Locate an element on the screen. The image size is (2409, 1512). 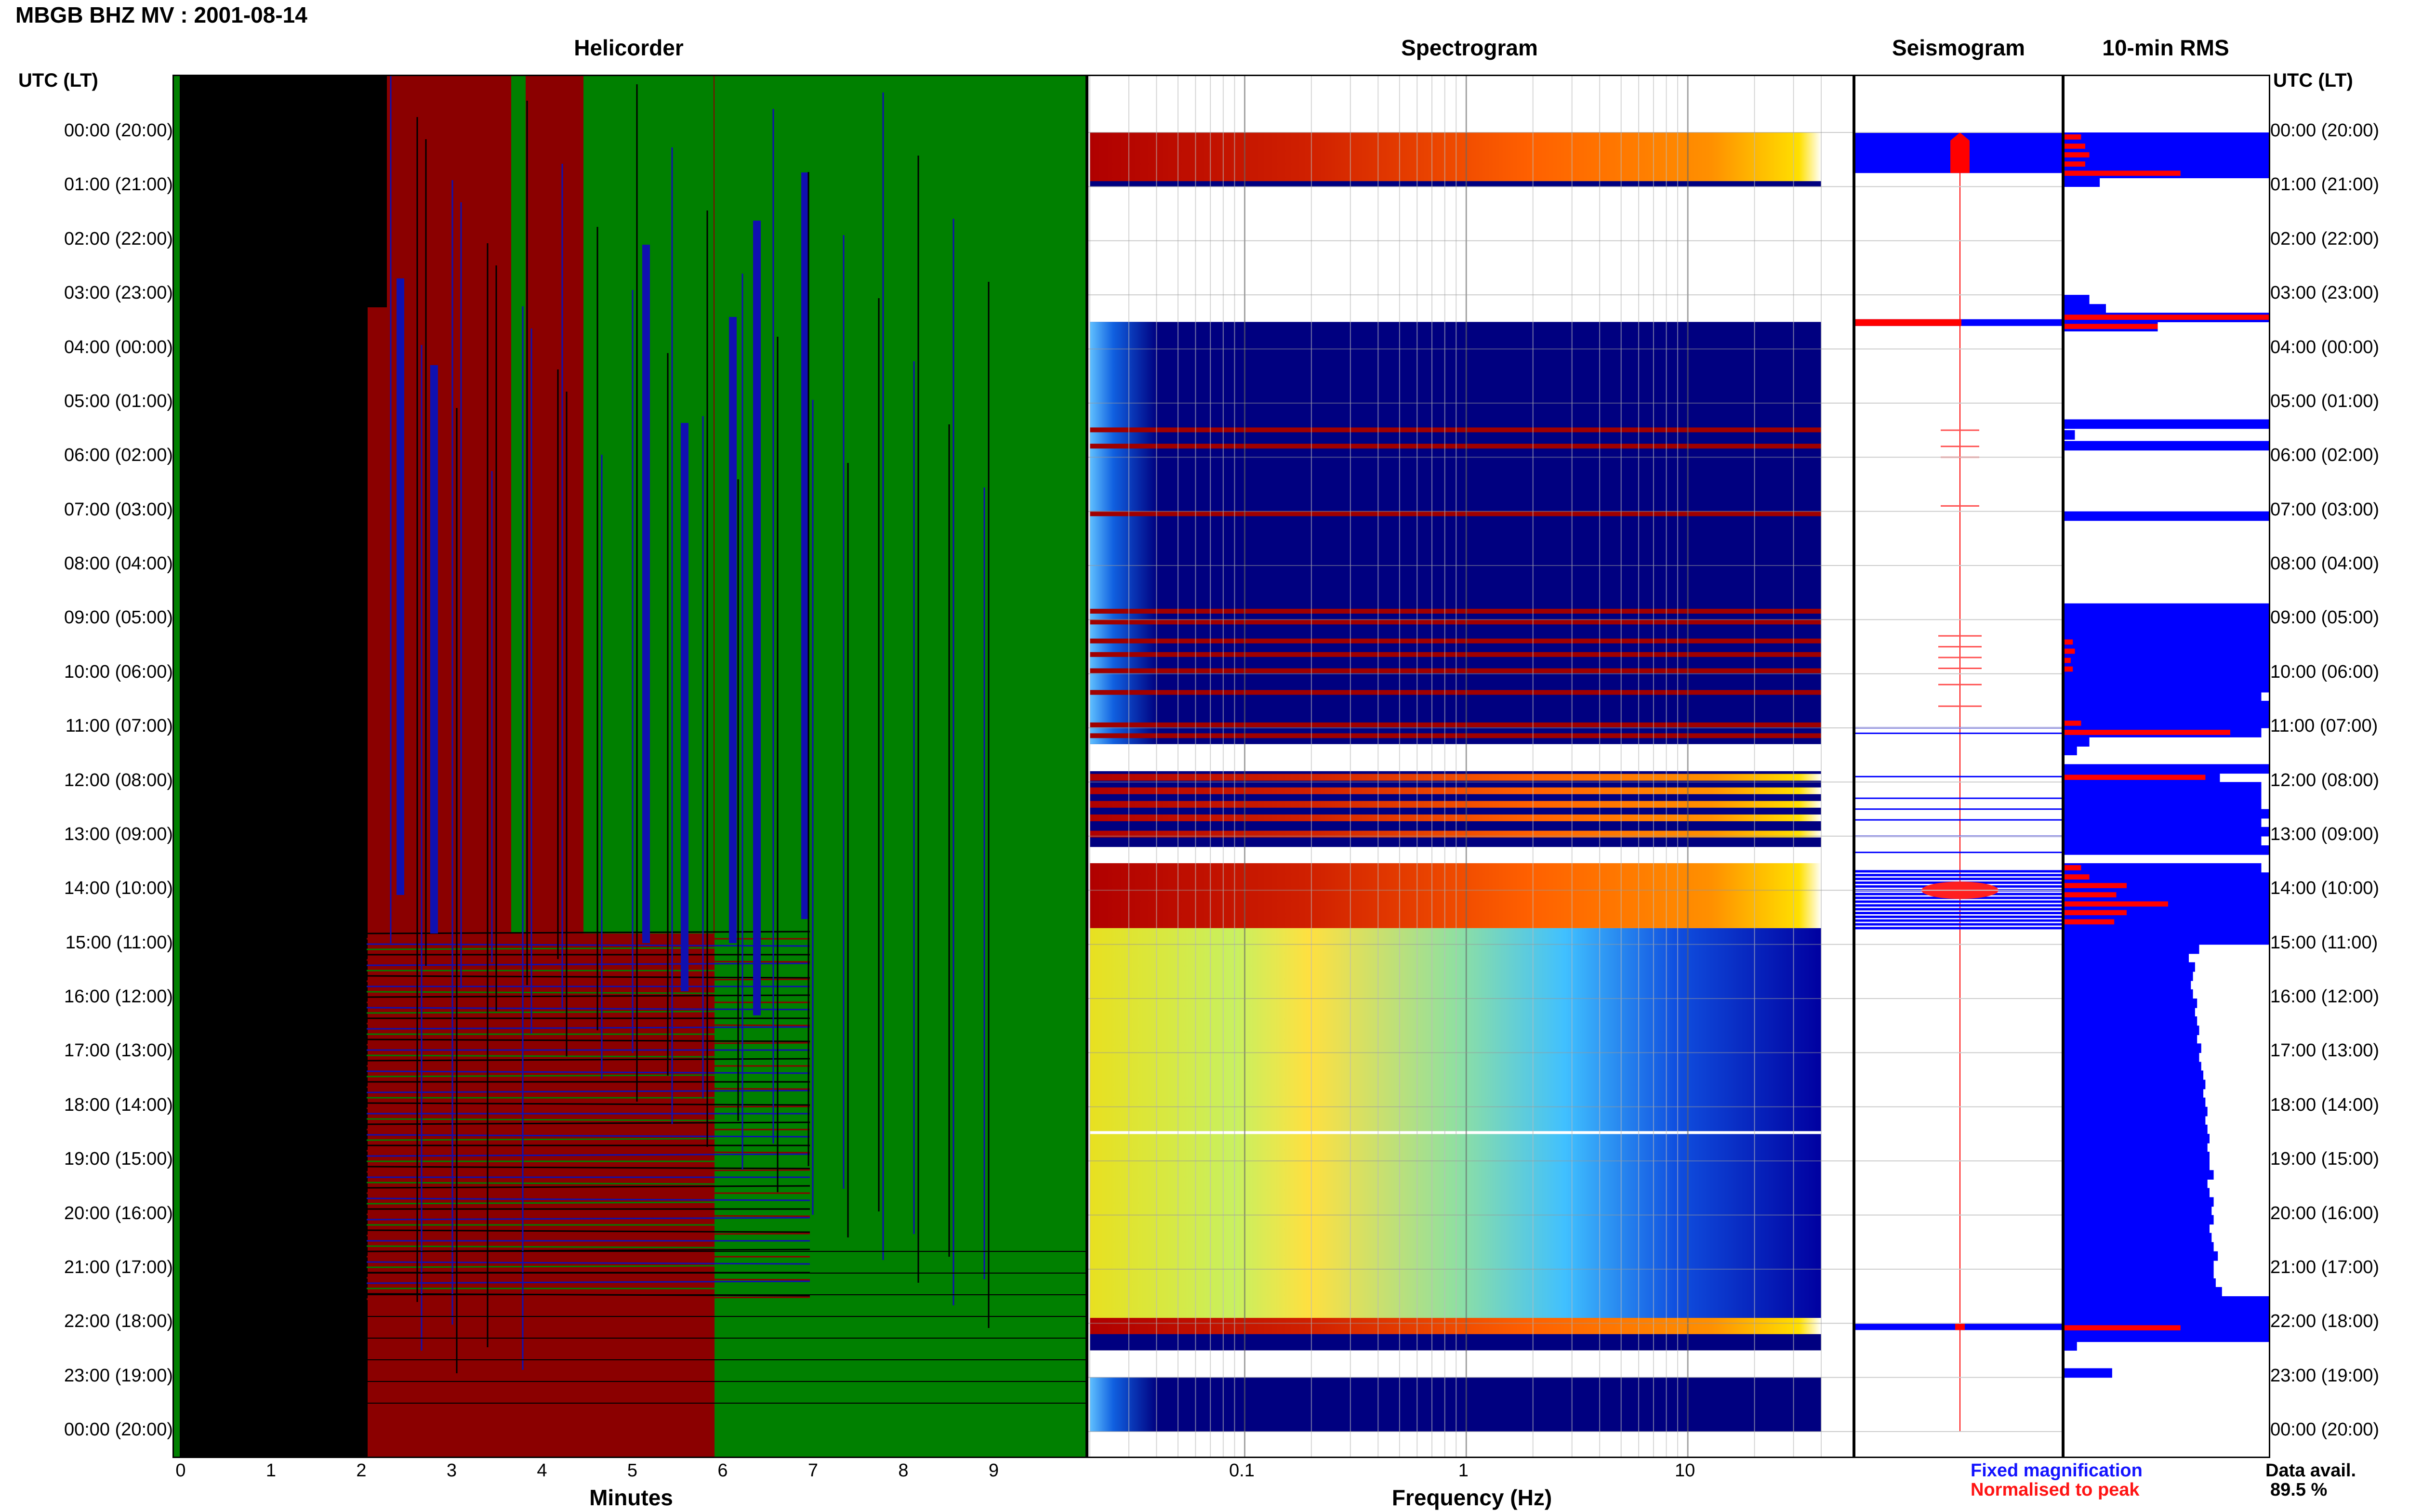
helicorder-right-green is located at coordinates (900, 766).